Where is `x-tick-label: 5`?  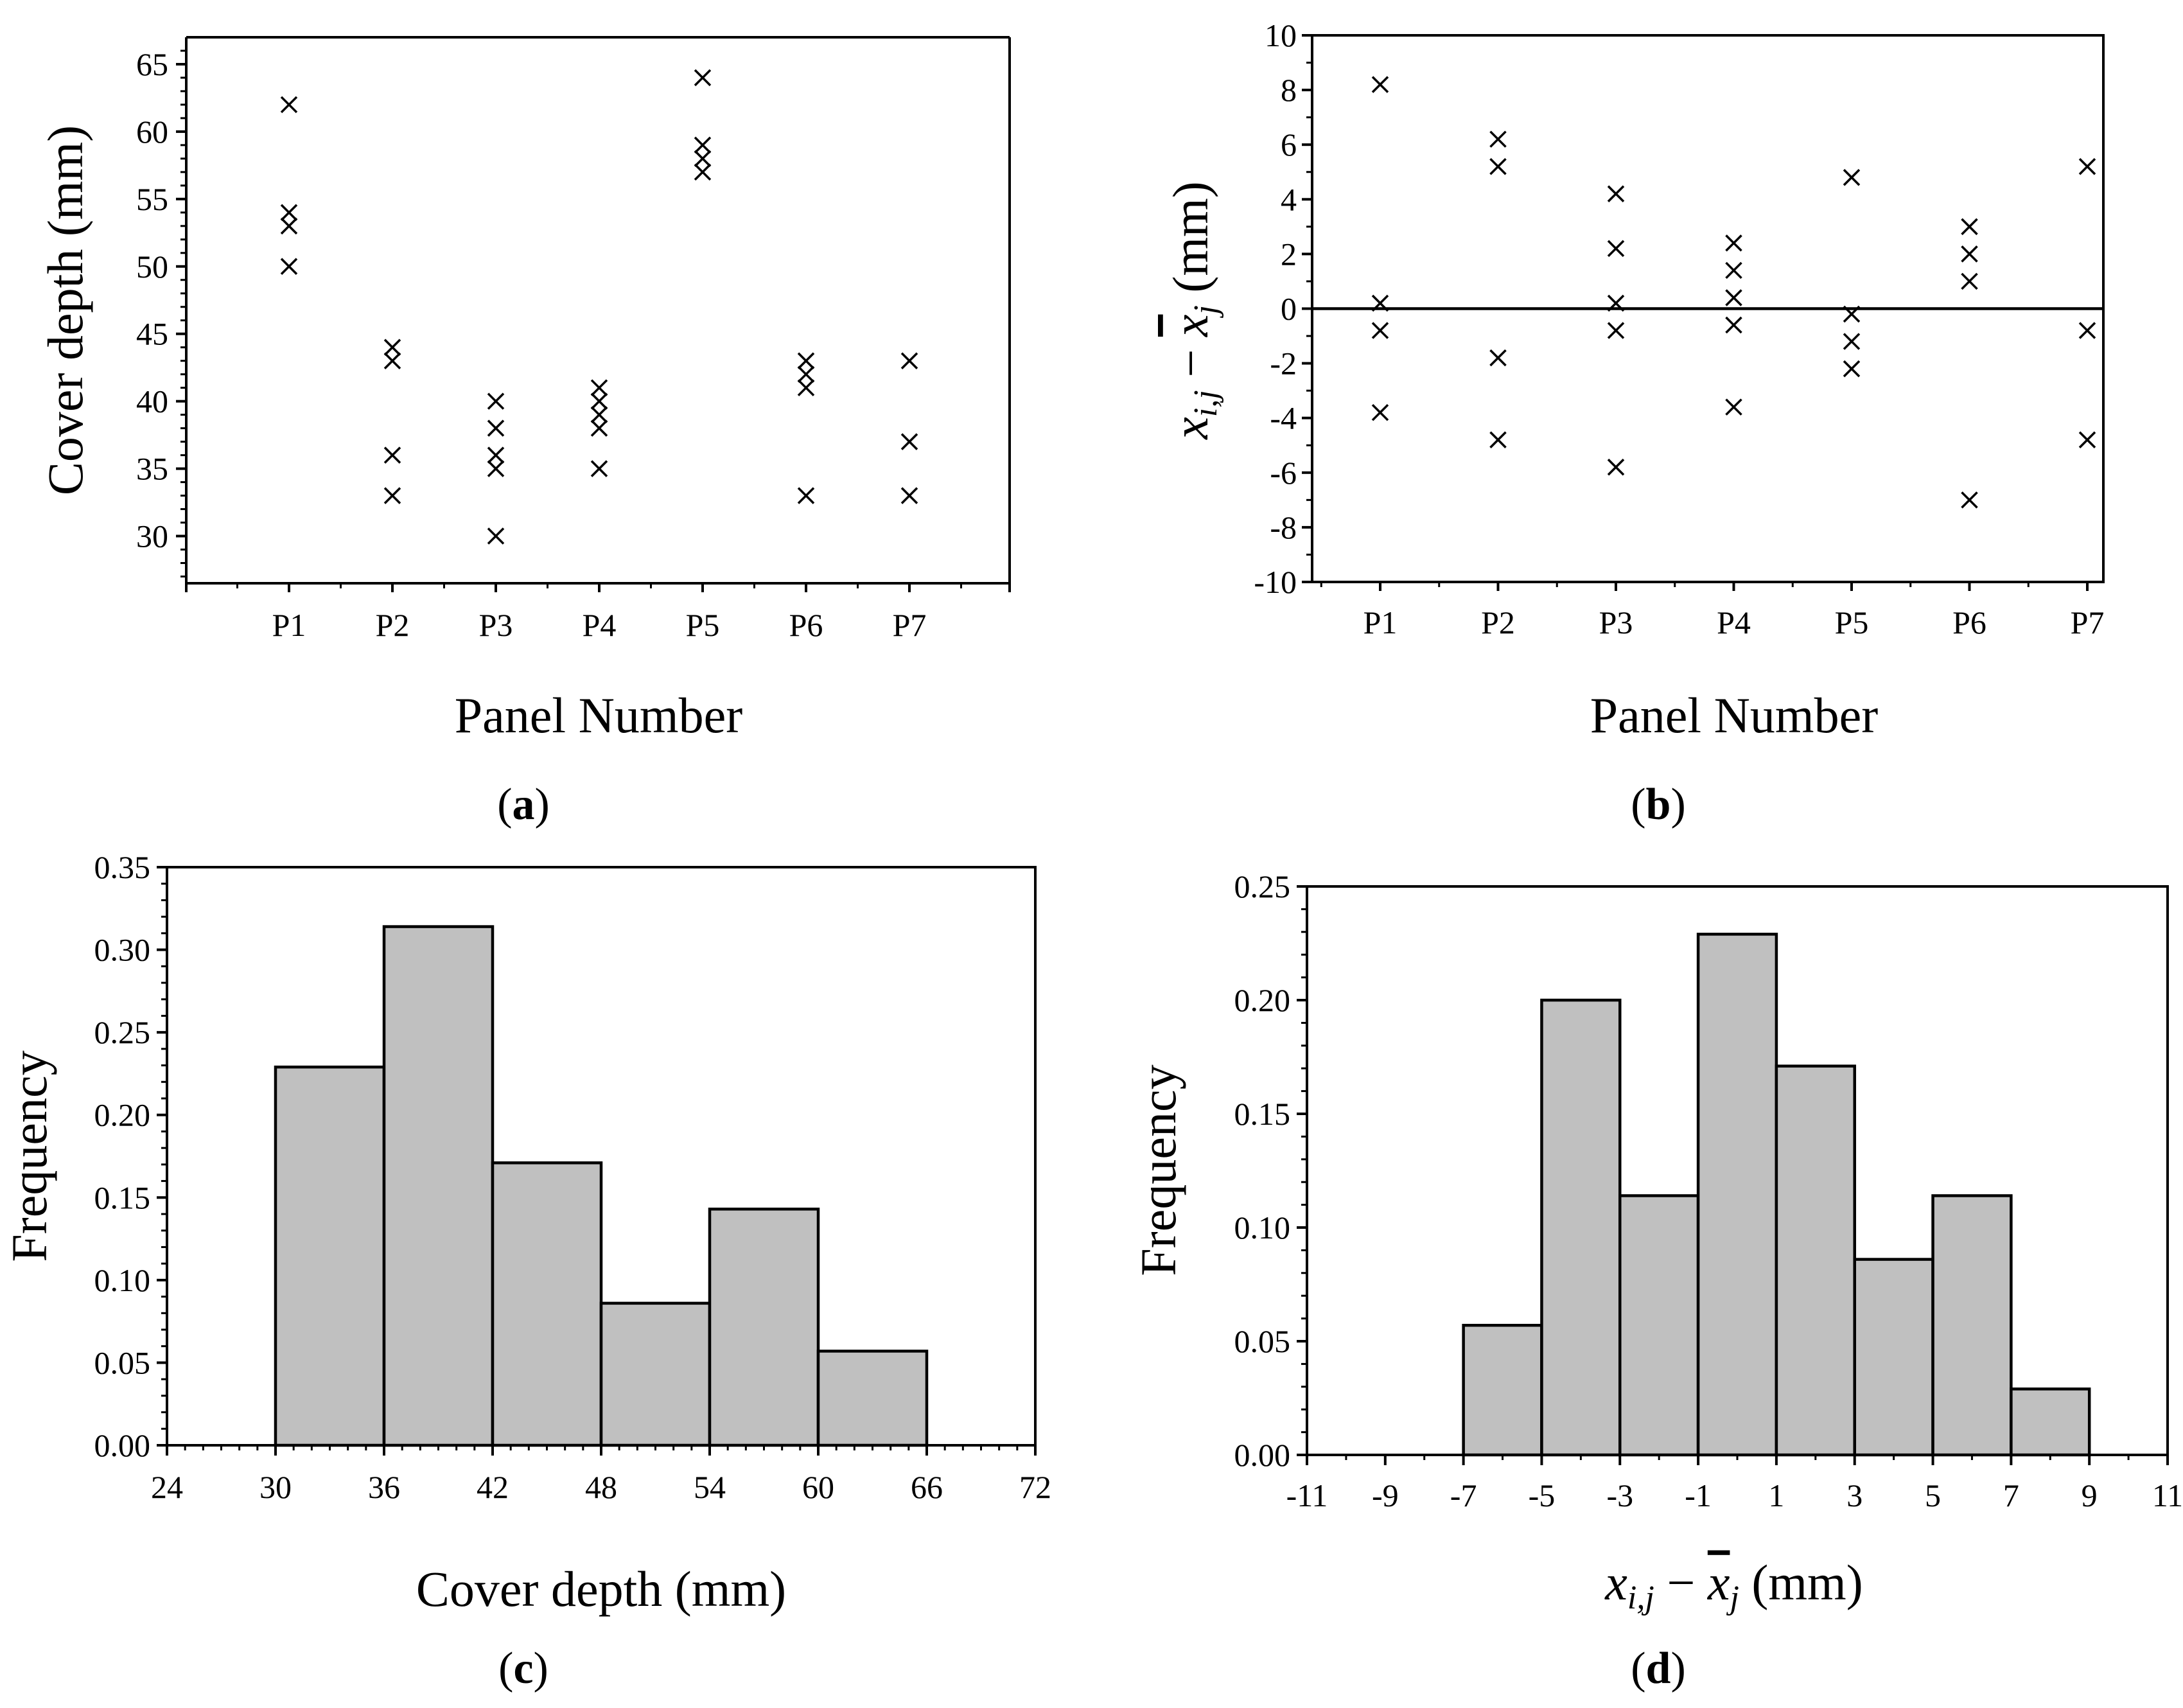
x-tick-label: 5 is located at coordinates (1933, 1495).